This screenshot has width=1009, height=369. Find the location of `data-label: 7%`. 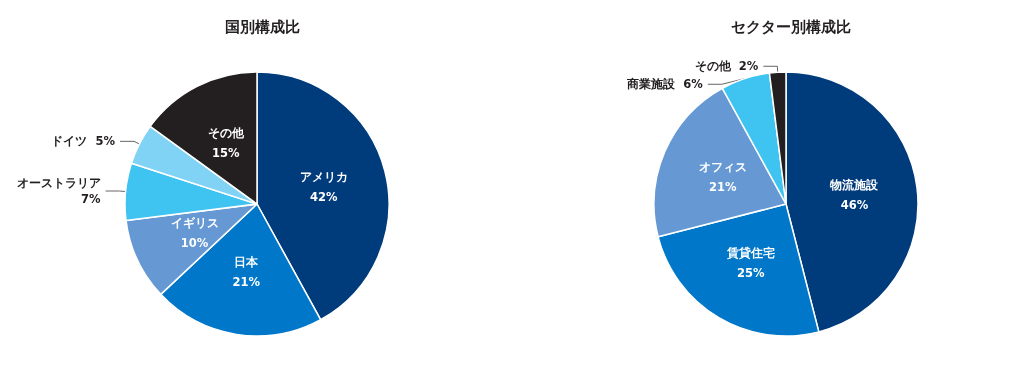

data-label: 7% is located at coordinates (91, 199).